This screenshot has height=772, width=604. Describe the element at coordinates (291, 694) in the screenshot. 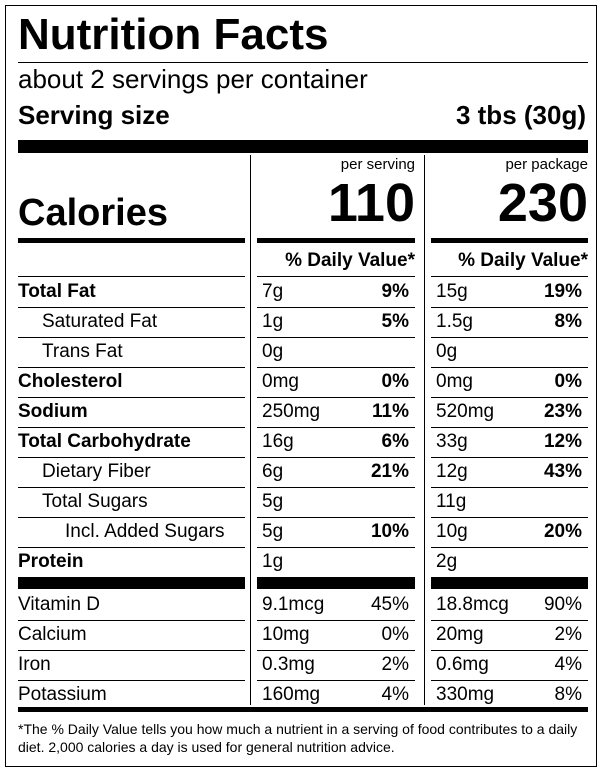

I see `amount: 160mg` at that location.